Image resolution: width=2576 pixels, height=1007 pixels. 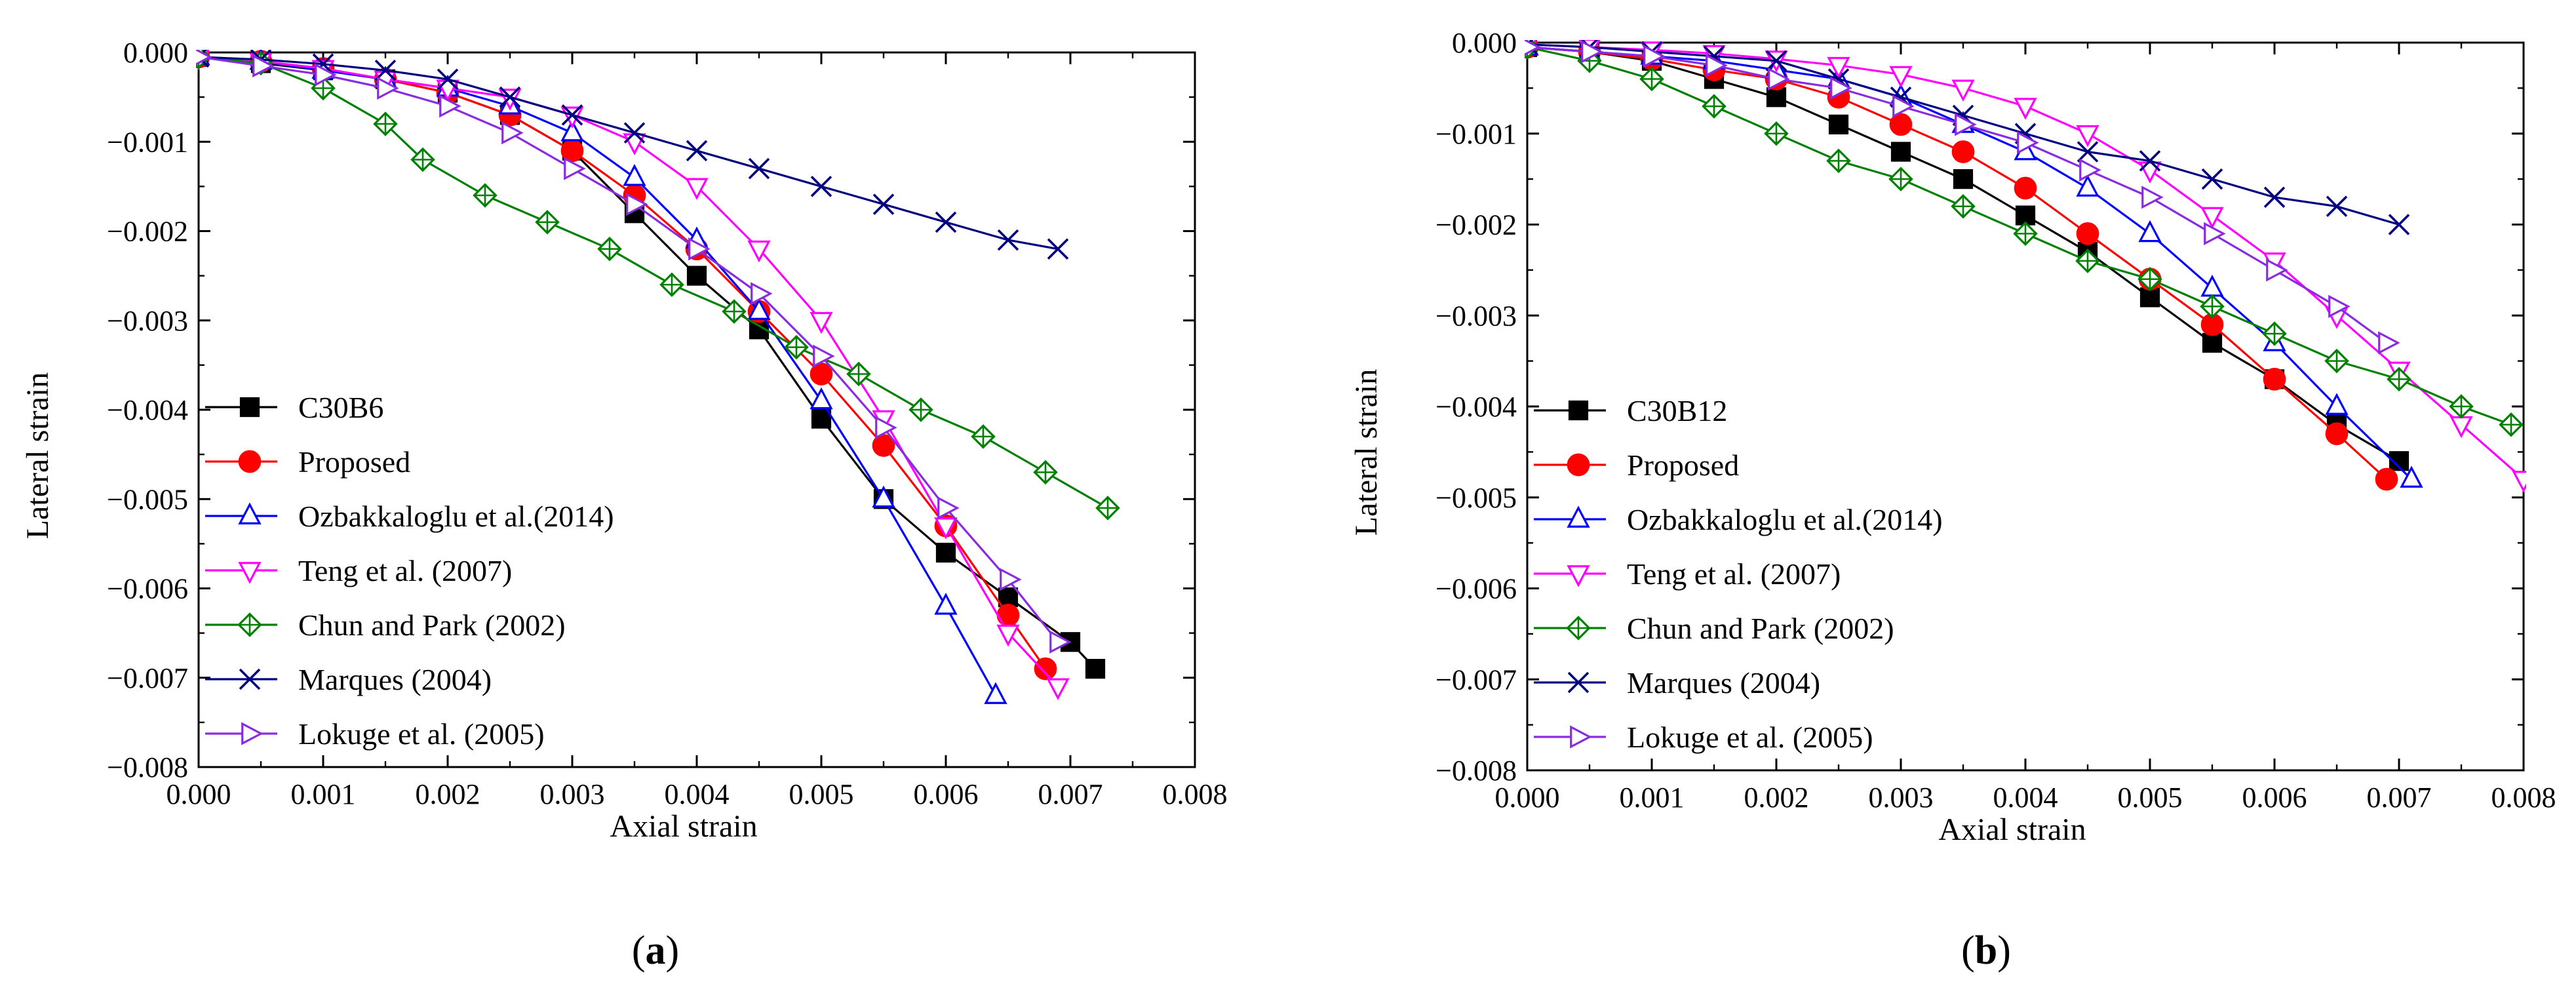 I want to click on x-tick-label: 0.005, so click(x=821, y=794).